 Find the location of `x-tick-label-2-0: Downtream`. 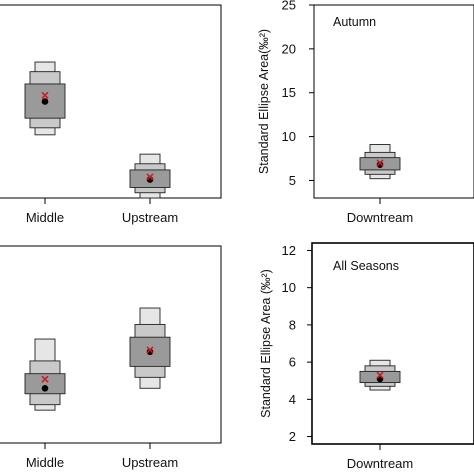

x-tick-label-2-0: Downtream is located at coordinates (380, 217).